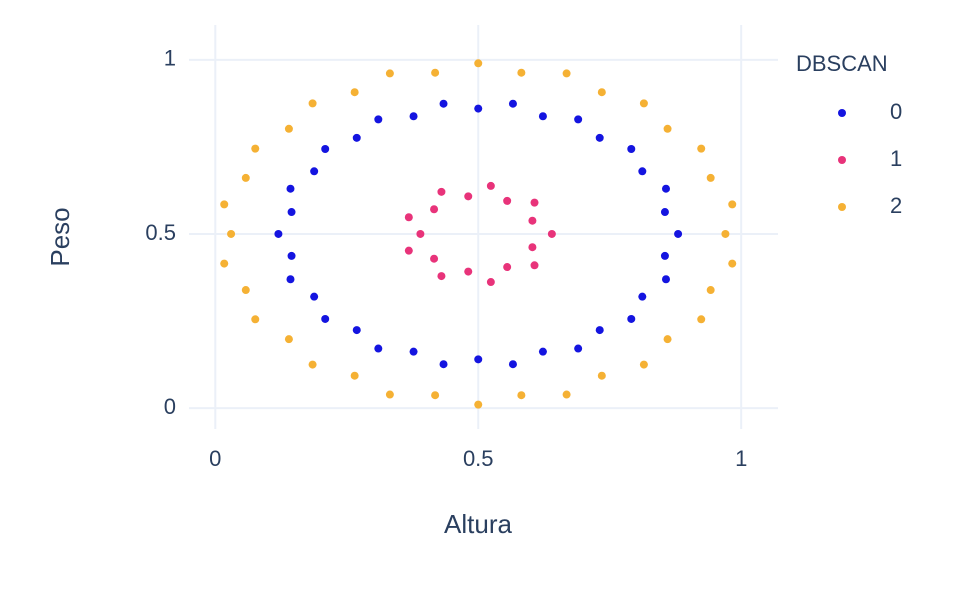 The height and width of the screenshot is (591, 958). What do you see at coordinates (215, 458) in the screenshot?
I see `x-tick-label: 0` at bounding box center [215, 458].